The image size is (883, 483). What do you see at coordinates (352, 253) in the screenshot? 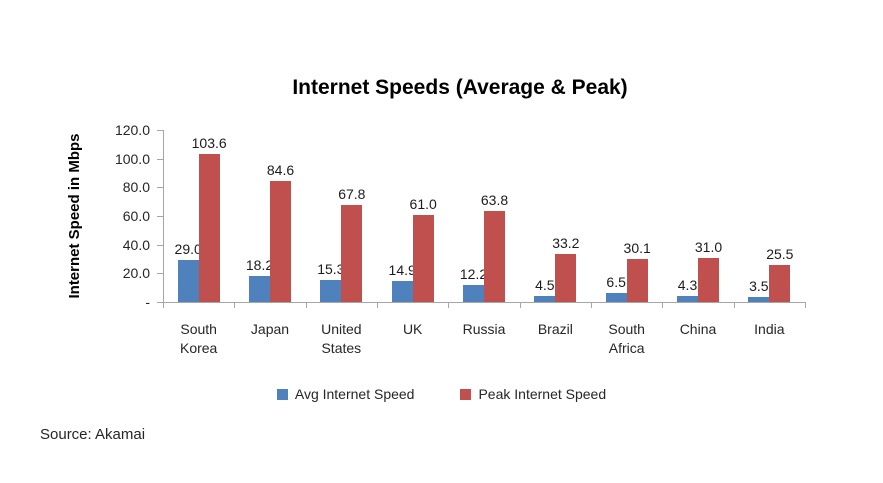
I see `bar-peak-united-states` at bounding box center [352, 253].